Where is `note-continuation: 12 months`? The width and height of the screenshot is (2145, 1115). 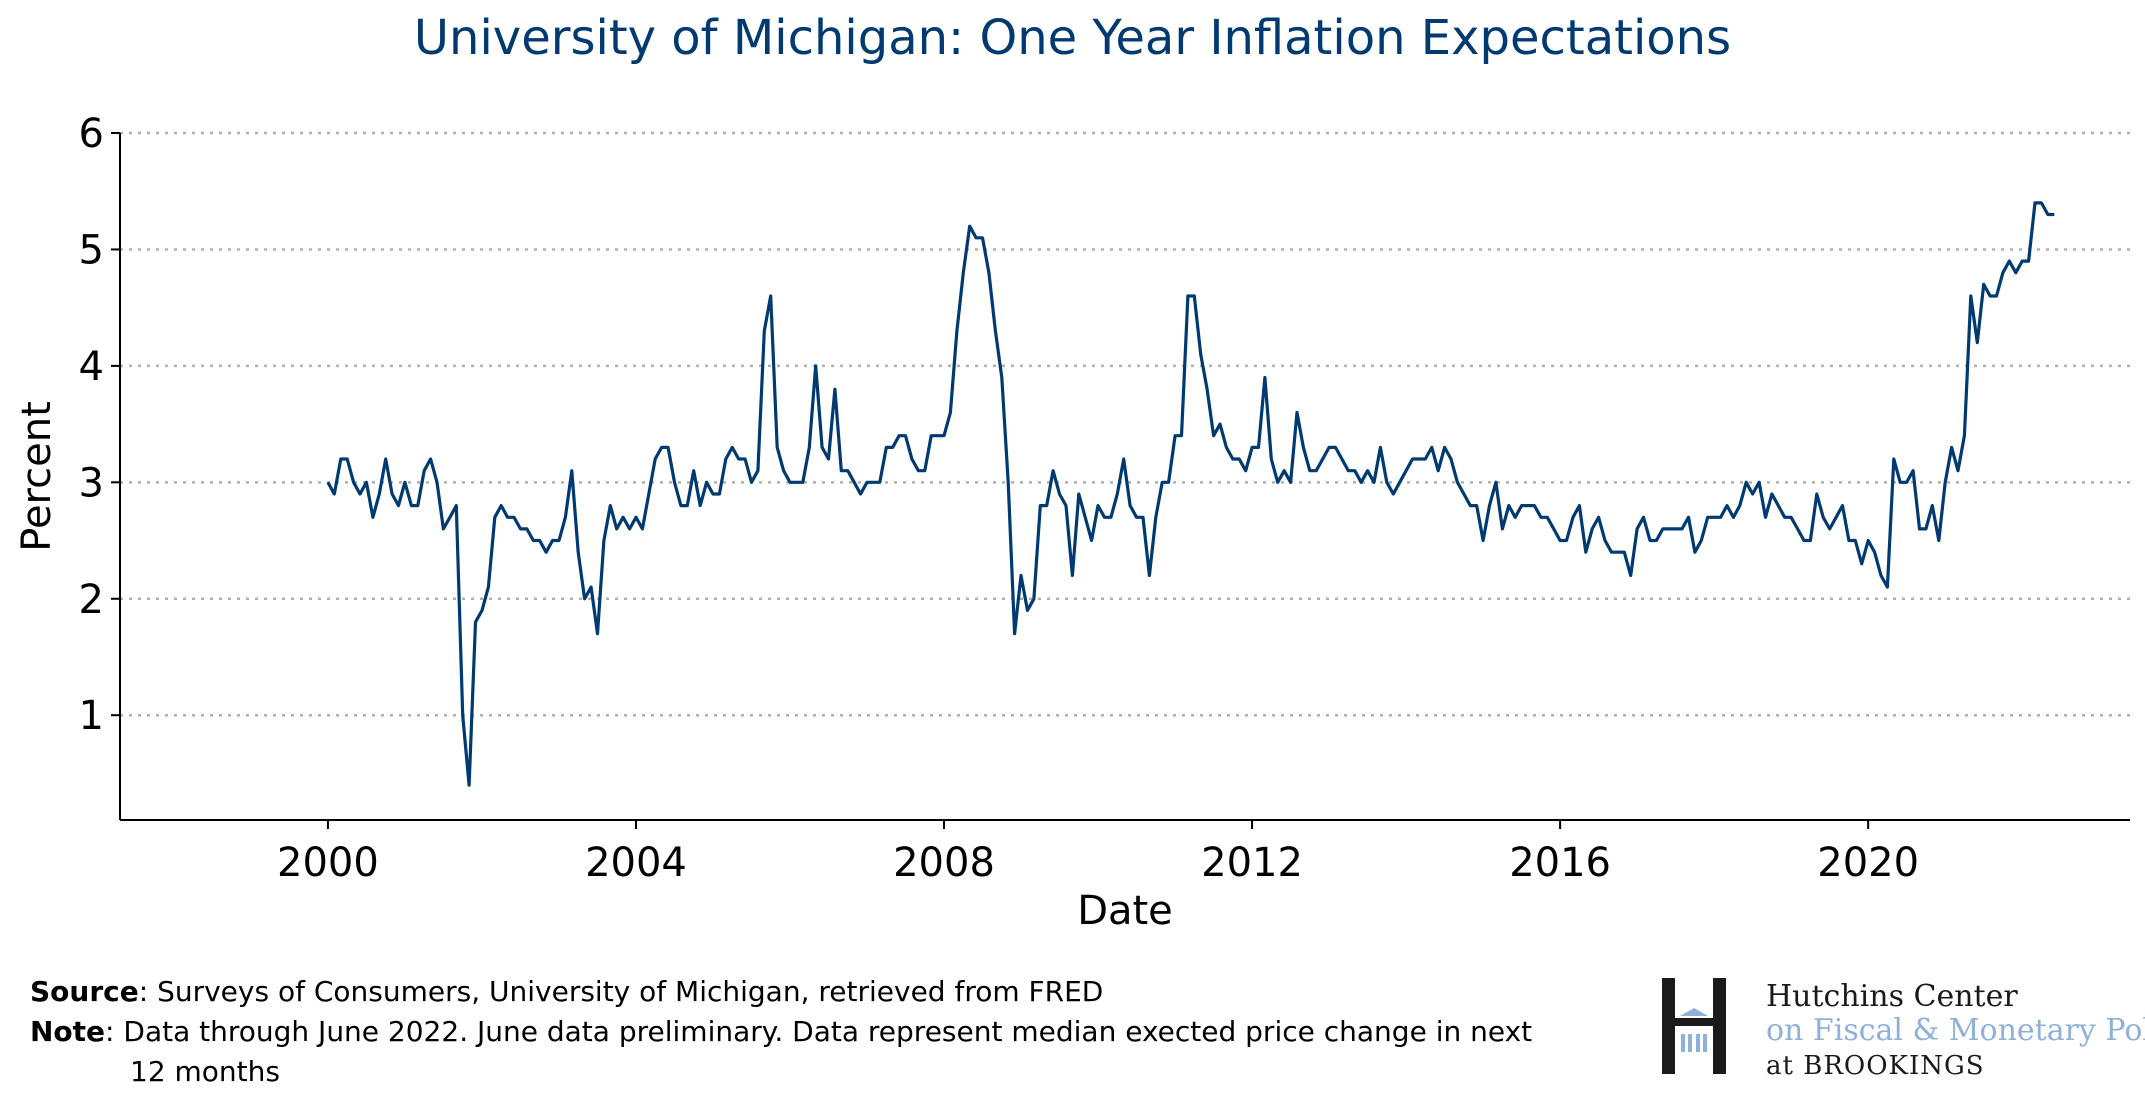 note-continuation: 12 months is located at coordinates (205, 1071).